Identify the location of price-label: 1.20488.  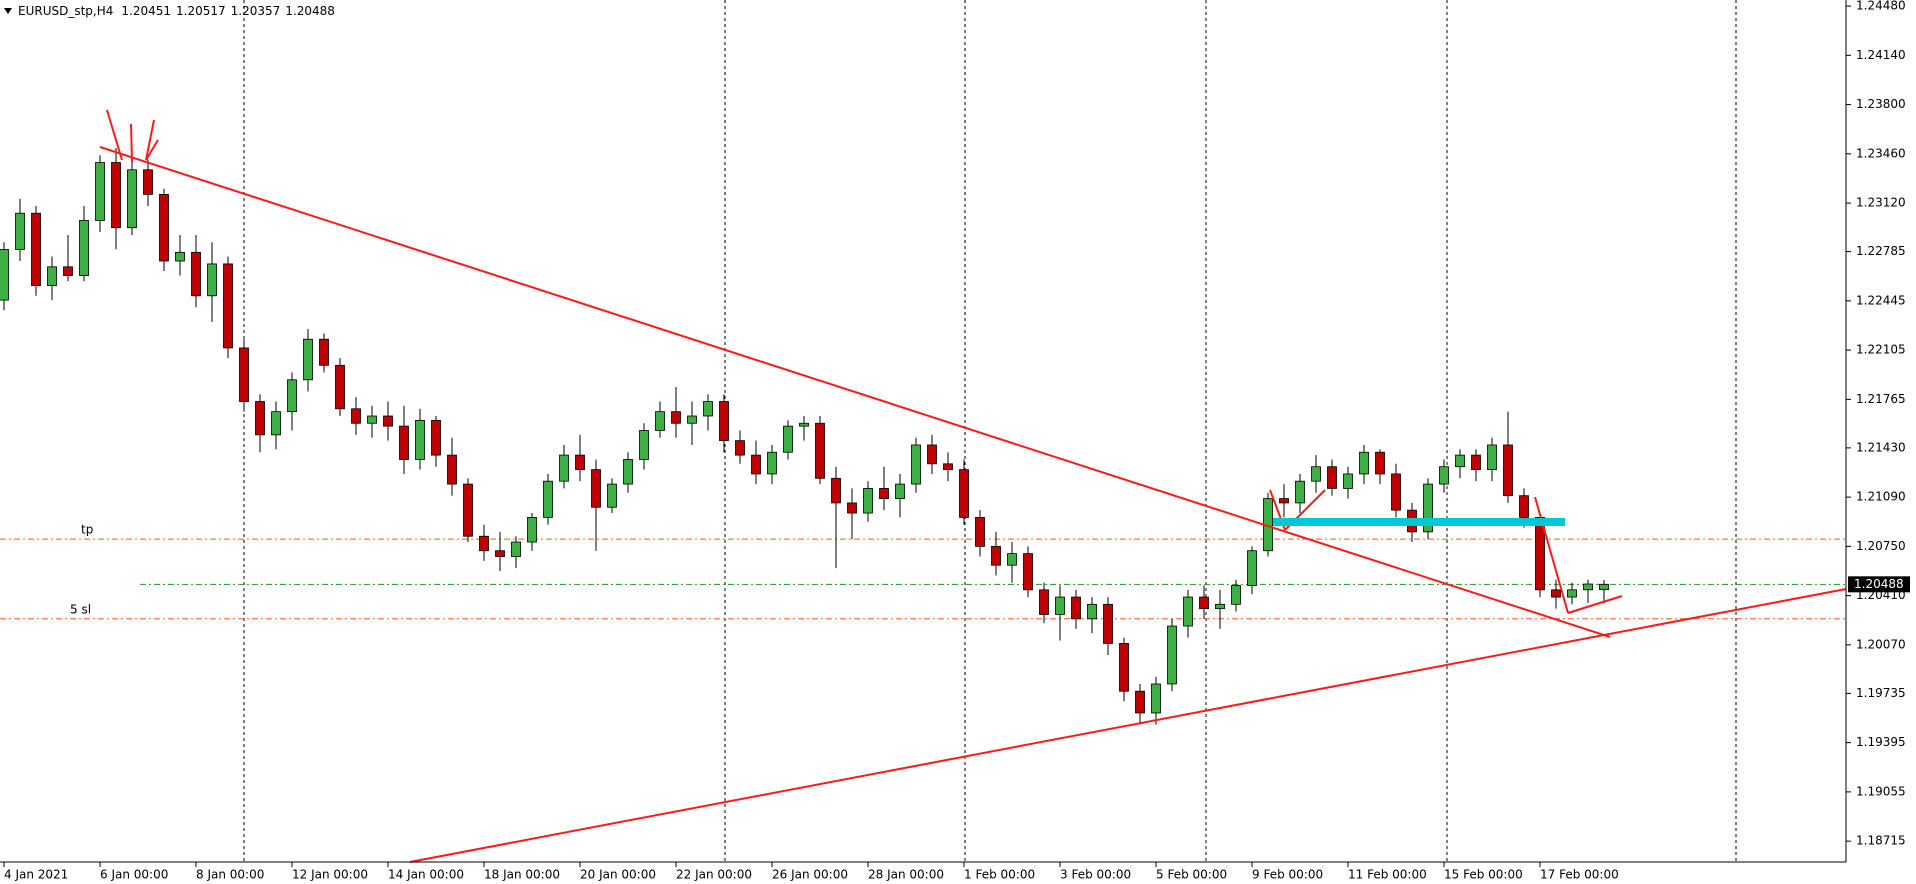
(1879, 584).